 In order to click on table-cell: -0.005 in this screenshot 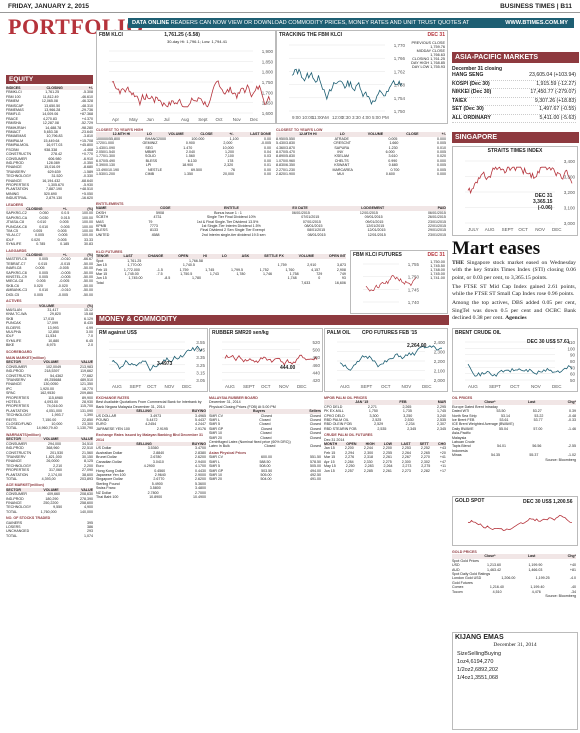, I will do `click(64, 281)`.